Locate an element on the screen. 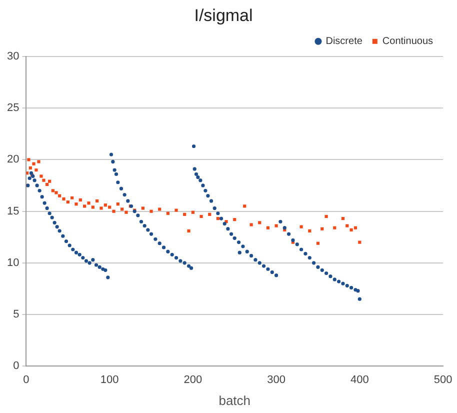  y-tick-label: 0 is located at coordinates (16, 366).